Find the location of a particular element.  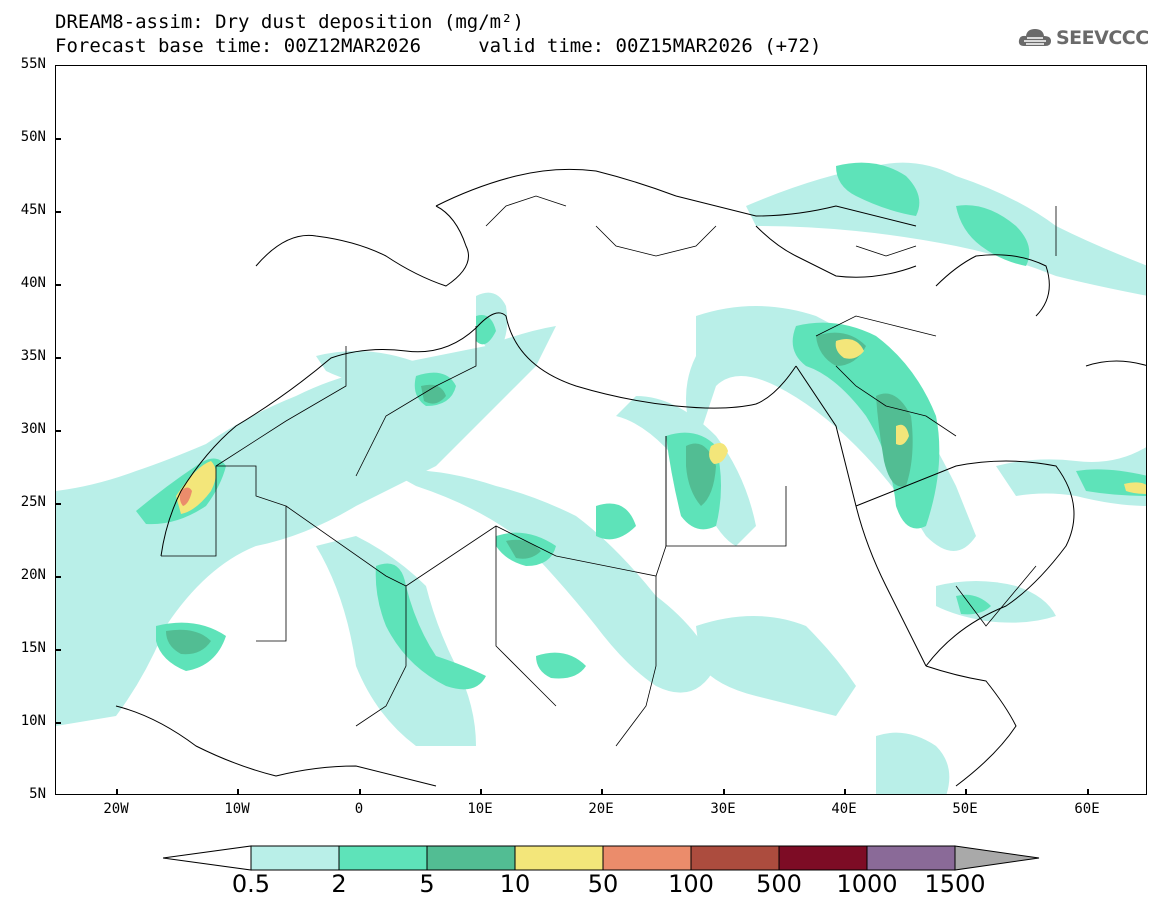

lat-label: 55N is located at coordinates (33, 64).